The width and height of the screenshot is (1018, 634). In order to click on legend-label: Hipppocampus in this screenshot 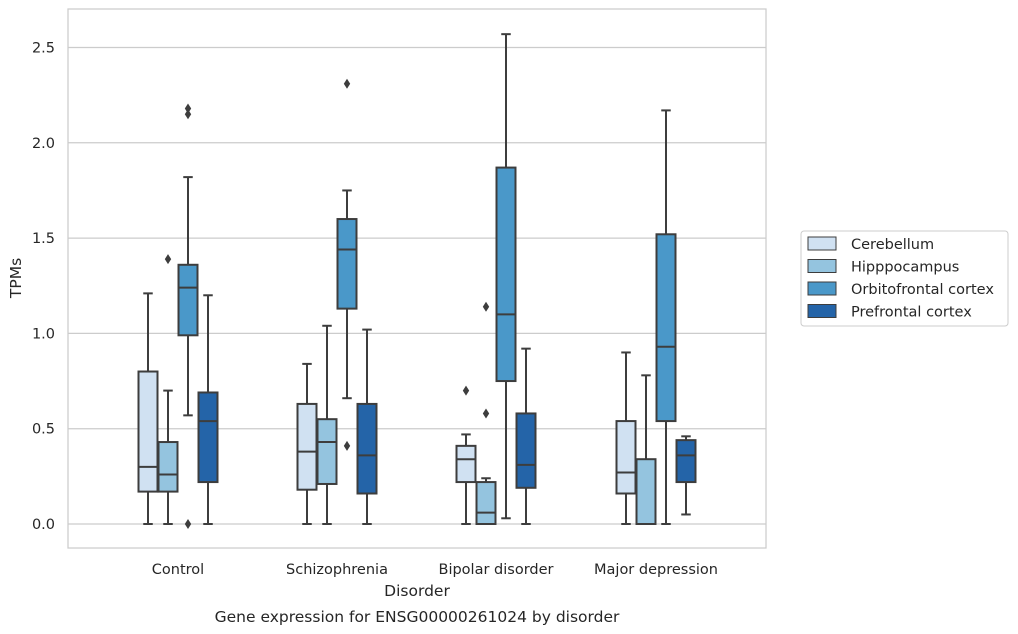, I will do `click(905, 268)`.